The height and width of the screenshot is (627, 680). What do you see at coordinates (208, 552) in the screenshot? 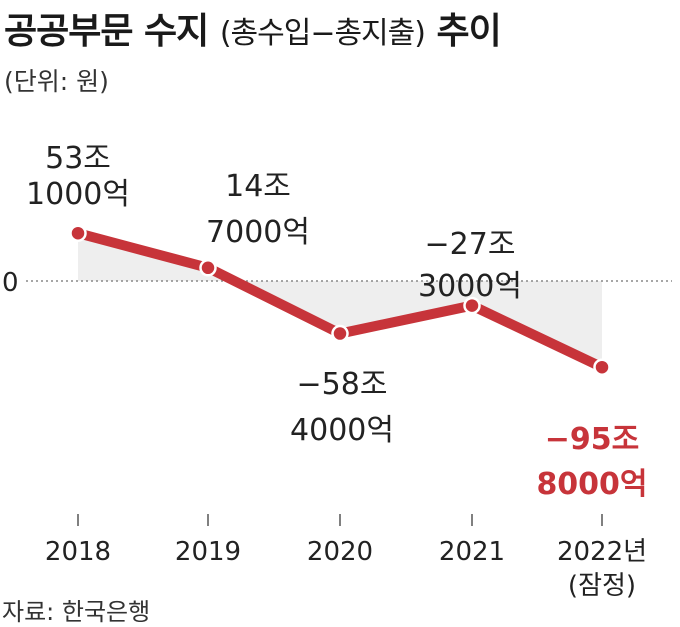
I see `x-tick-label: 2019` at bounding box center [208, 552].